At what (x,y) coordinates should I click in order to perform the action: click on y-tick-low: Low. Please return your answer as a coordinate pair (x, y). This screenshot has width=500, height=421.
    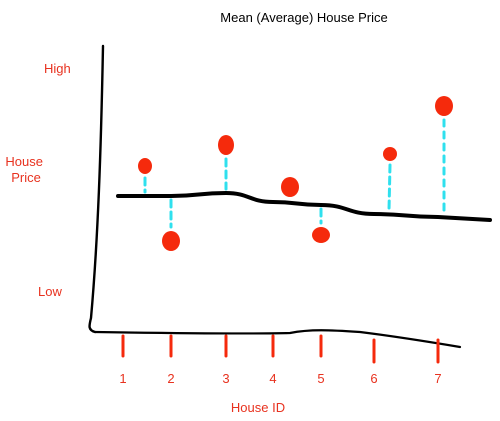
    Looking at the image, I should click on (50, 291).